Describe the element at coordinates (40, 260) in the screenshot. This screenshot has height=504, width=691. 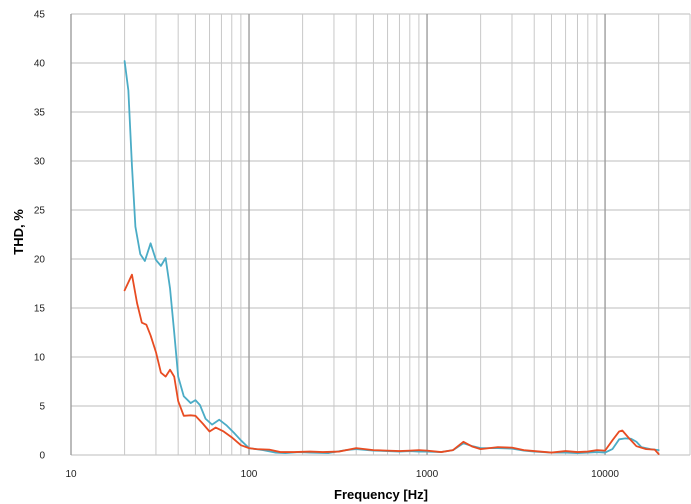
I see `y-tick-label: 20` at that location.